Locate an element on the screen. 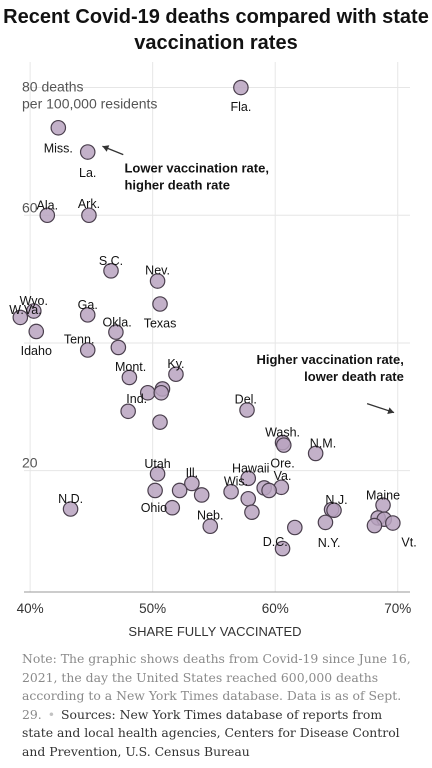  state-label: Del. is located at coordinates (246, 400).